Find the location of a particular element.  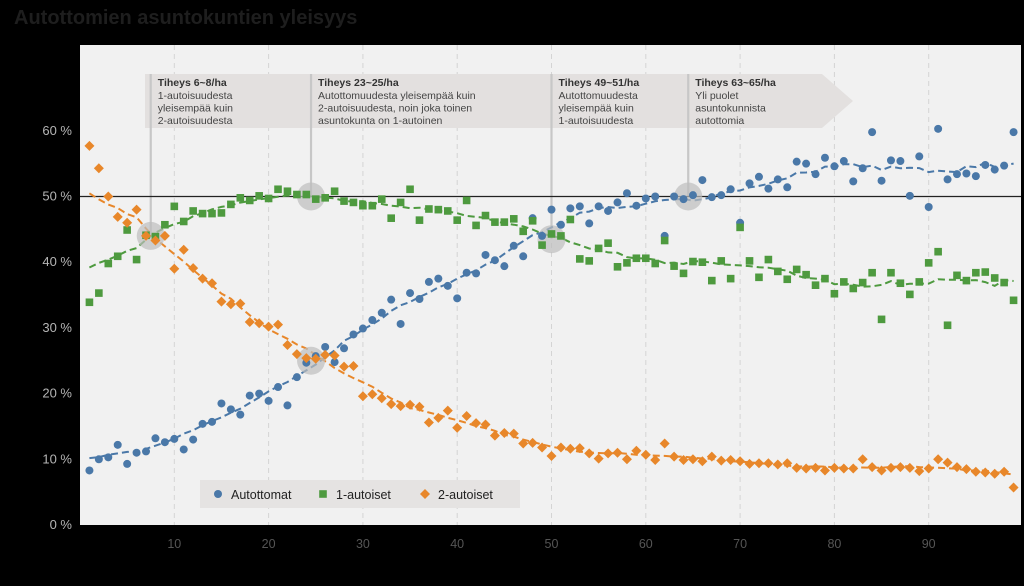

legend-label-1-autoiset: 1-autoiset is located at coordinates (363, 495).